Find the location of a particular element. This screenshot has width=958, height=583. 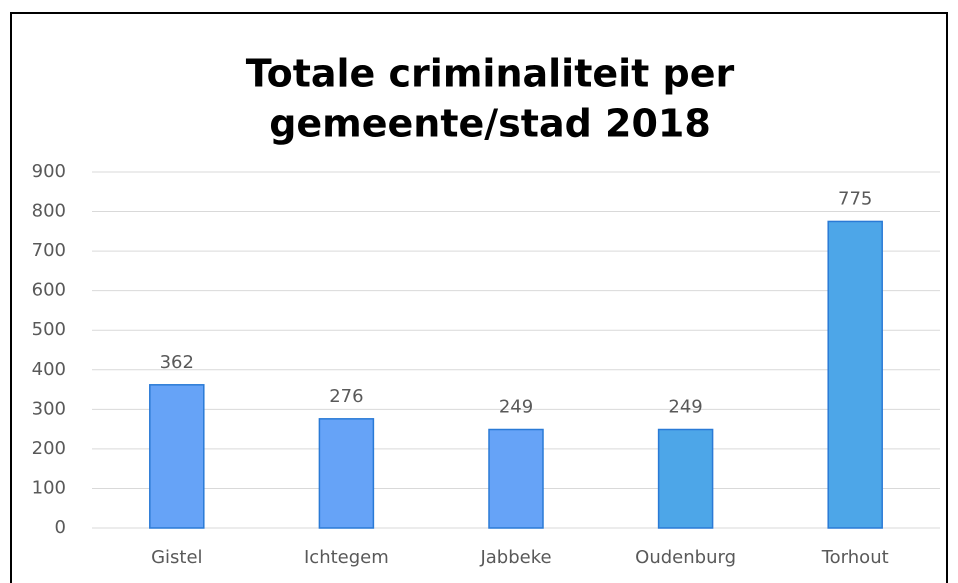

y-tick-label: 300 is located at coordinates (49, 408).